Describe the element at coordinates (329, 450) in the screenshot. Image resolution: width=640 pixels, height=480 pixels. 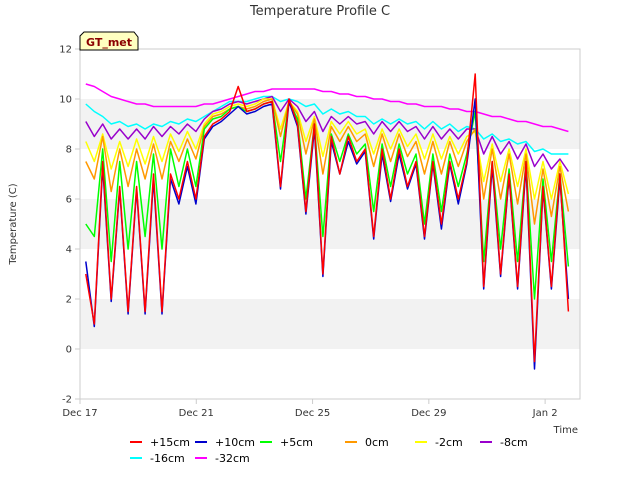
I see `legend: +15cm +10cm +5cm 0cm -2cm -8cm -16cm -32cm` at that location.